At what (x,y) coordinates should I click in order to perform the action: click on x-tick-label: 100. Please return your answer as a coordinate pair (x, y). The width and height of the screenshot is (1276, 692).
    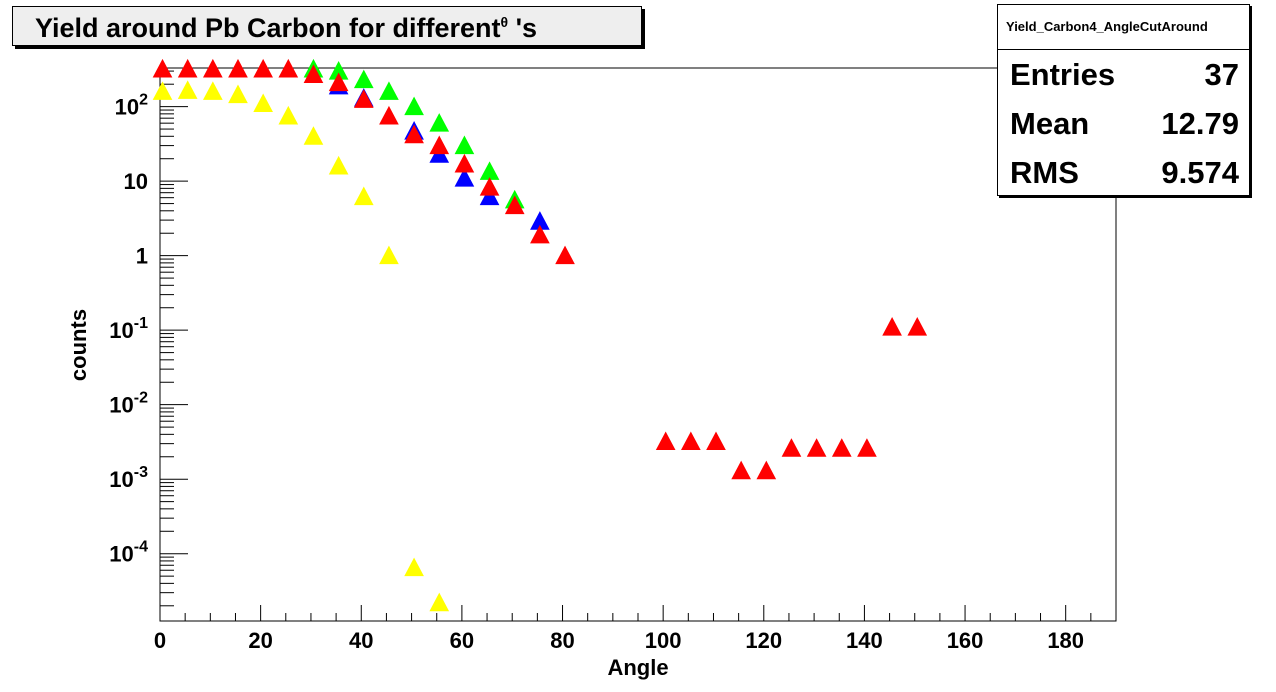
    Looking at the image, I should click on (663, 640).